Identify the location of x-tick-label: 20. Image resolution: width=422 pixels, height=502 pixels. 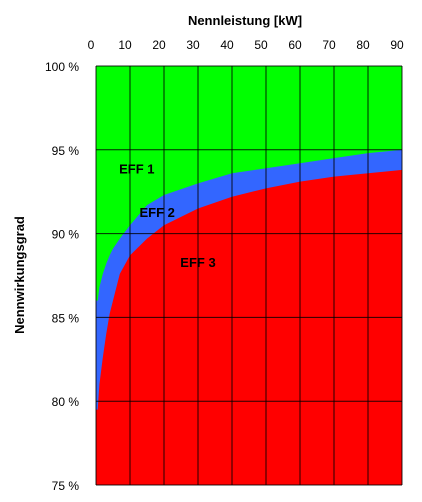
(159, 45).